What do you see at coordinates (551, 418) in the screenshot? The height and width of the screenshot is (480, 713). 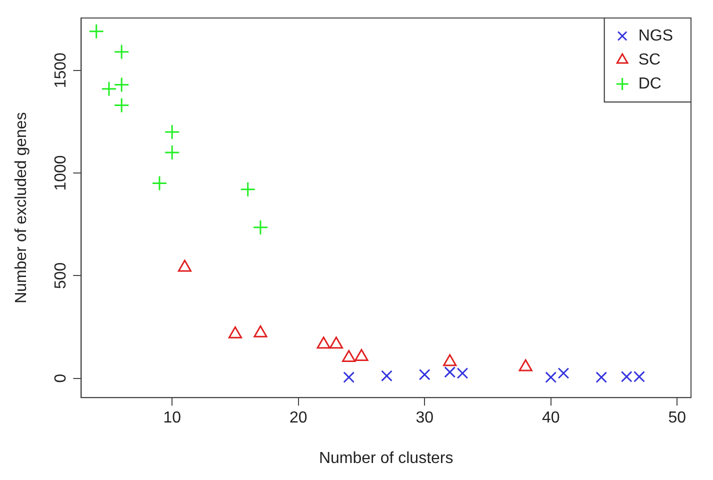 I see `x-tick-label: 40` at bounding box center [551, 418].